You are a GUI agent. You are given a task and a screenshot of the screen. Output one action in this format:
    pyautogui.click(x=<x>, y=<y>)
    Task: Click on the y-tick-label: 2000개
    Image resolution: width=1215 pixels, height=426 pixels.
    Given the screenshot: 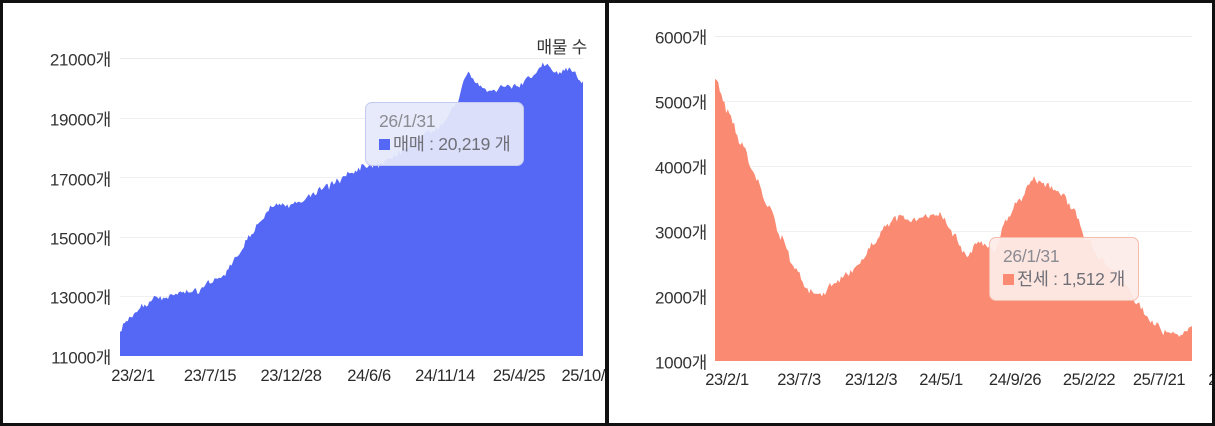 What is the action you would take?
    pyautogui.click(x=681, y=298)
    